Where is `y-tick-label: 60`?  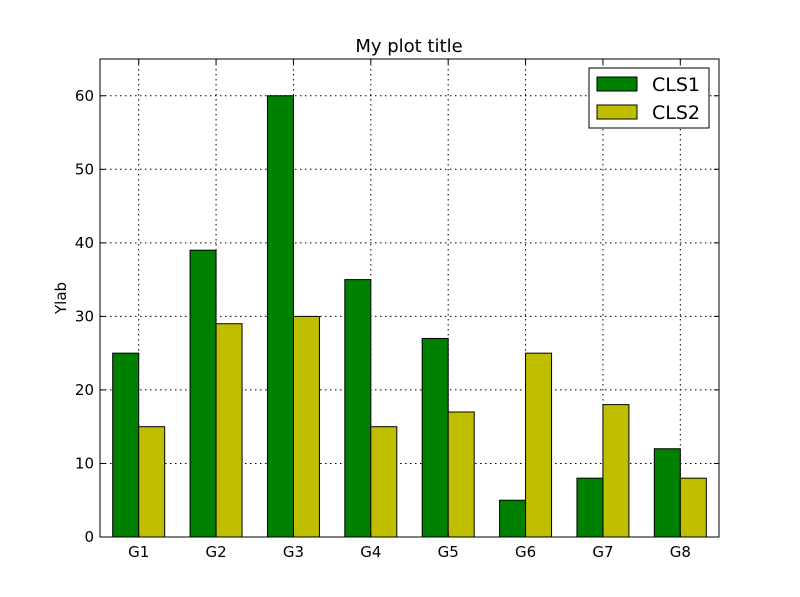 y-tick-label: 60 is located at coordinates (84, 96).